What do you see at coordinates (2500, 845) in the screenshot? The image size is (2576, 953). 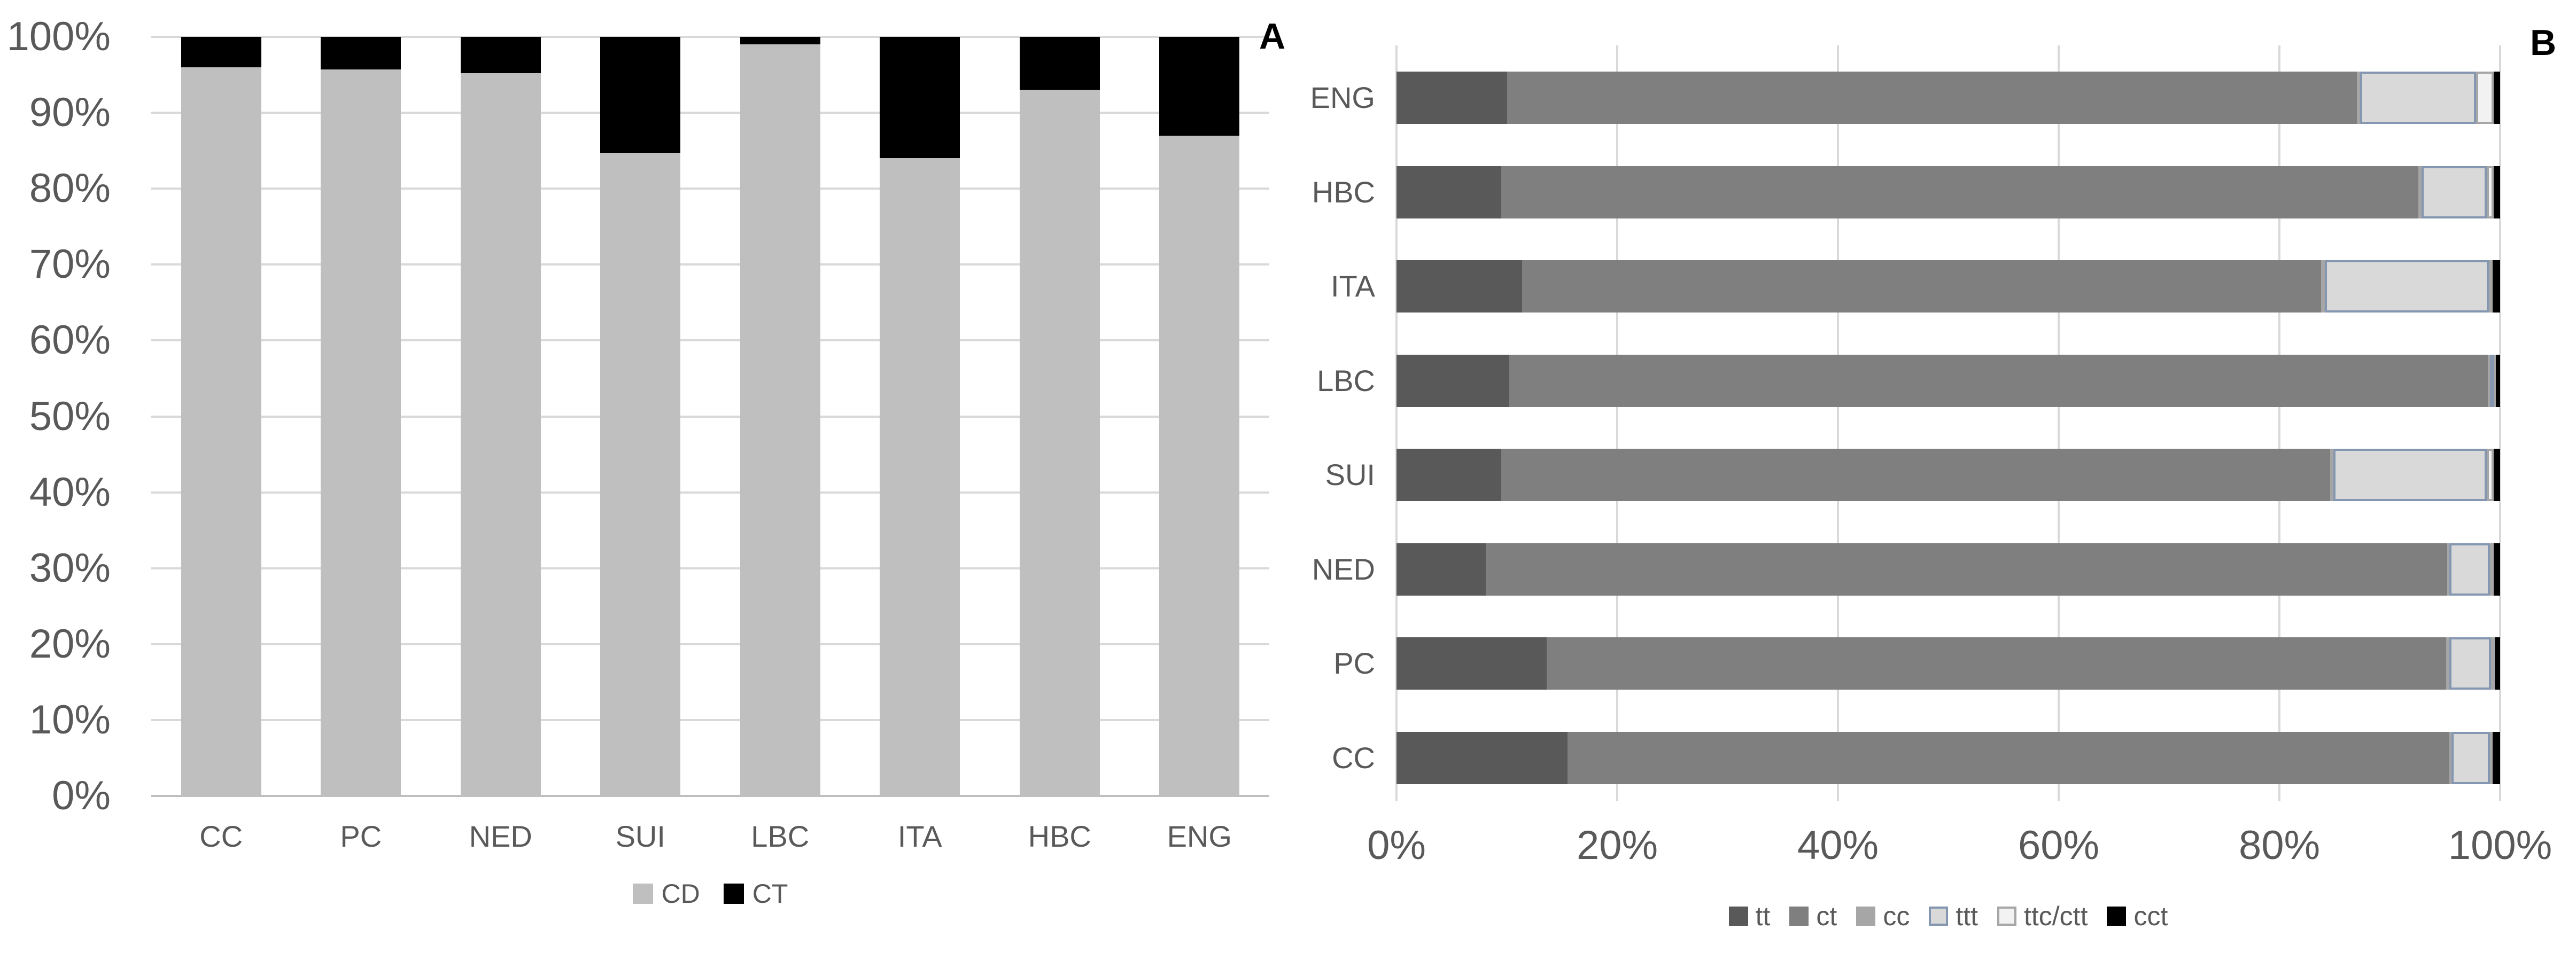 I see `x-axis-tick-label: 100%` at bounding box center [2500, 845].